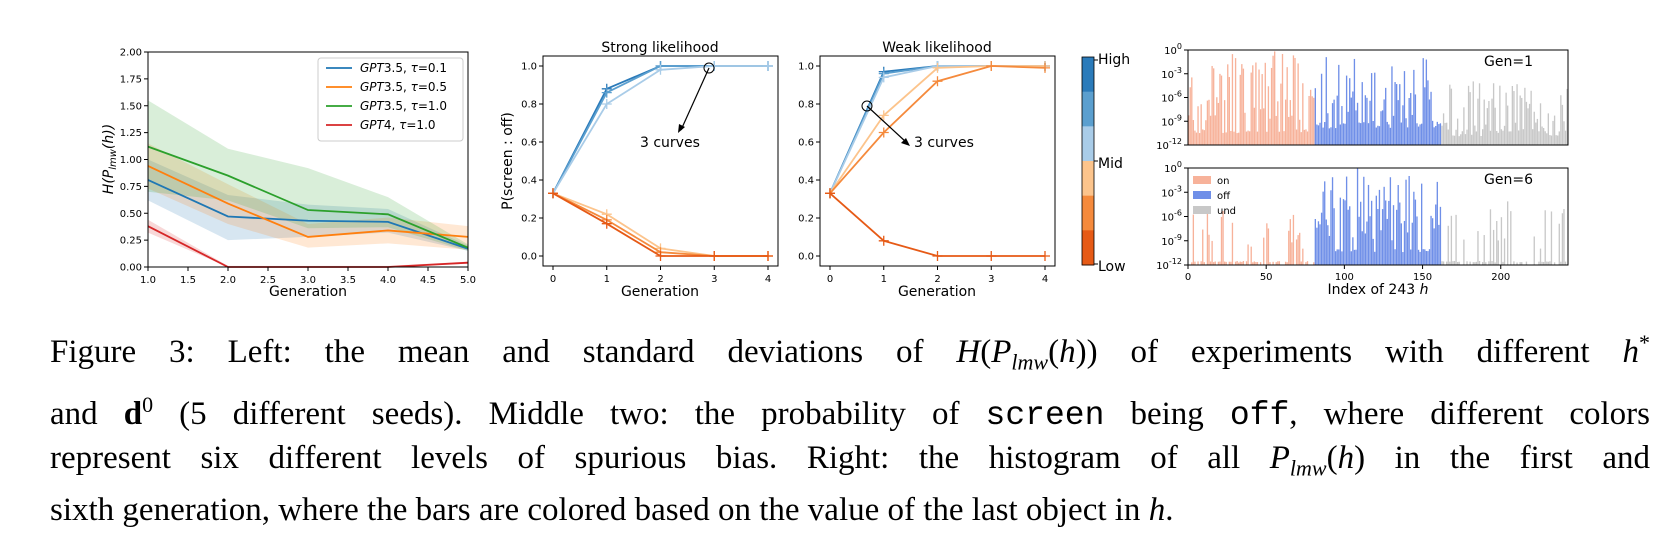 Image resolution: width=1671 pixels, height=533 pixels. I want to click on entropy-x-tick-label: 3.0, so click(308, 280).